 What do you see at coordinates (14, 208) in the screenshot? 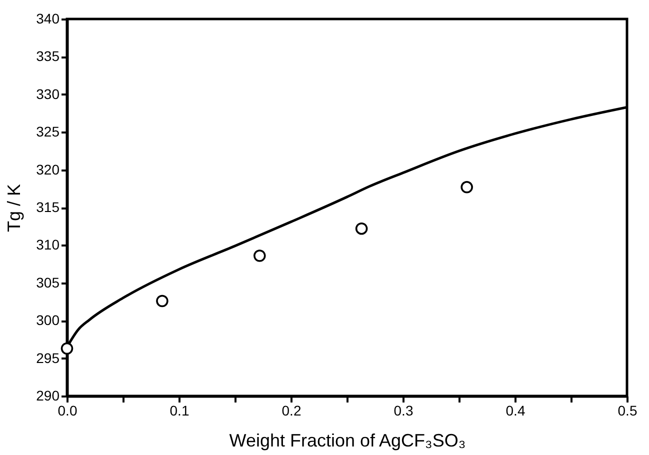
I see `y-axis-title: Tg / K` at bounding box center [14, 208].